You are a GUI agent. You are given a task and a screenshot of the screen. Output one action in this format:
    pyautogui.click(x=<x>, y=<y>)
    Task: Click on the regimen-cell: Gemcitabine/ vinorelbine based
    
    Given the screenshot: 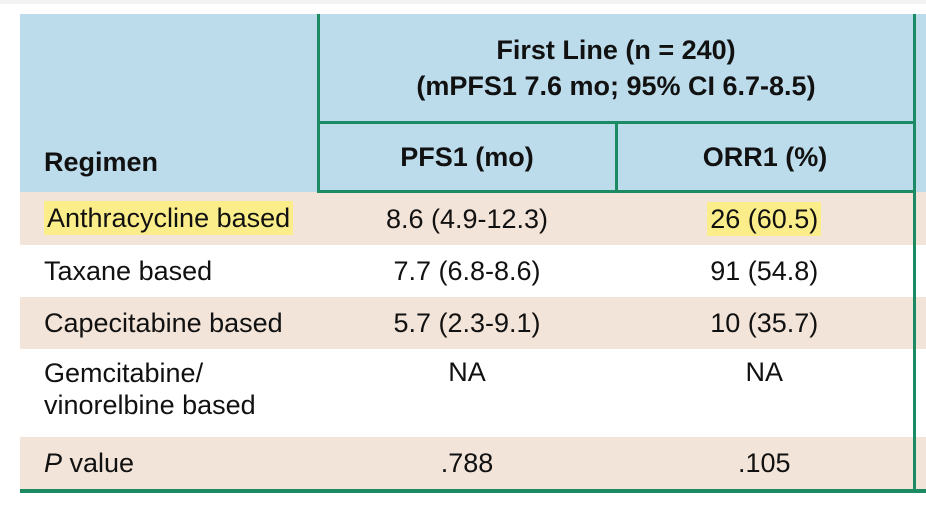 What is the action you would take?
    pyautogui.click(x=169, y=393)
    